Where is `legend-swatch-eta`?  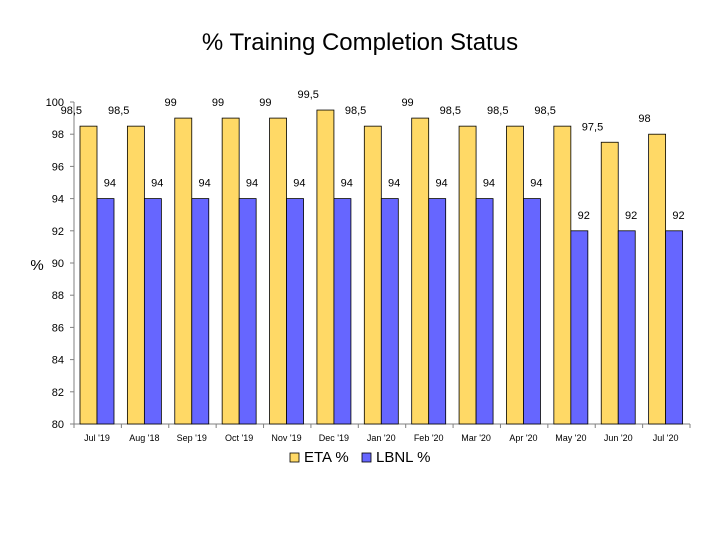
legend-swatch-eta is located at coordinates (294, 457).